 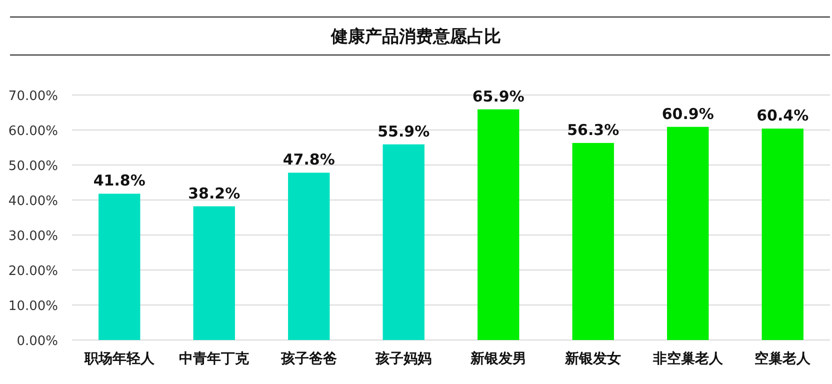 What do you see at coordinates (33, 271) in the screenshot?
I see `y-tick-label: 20.00%` at bounding box center [33, 271].